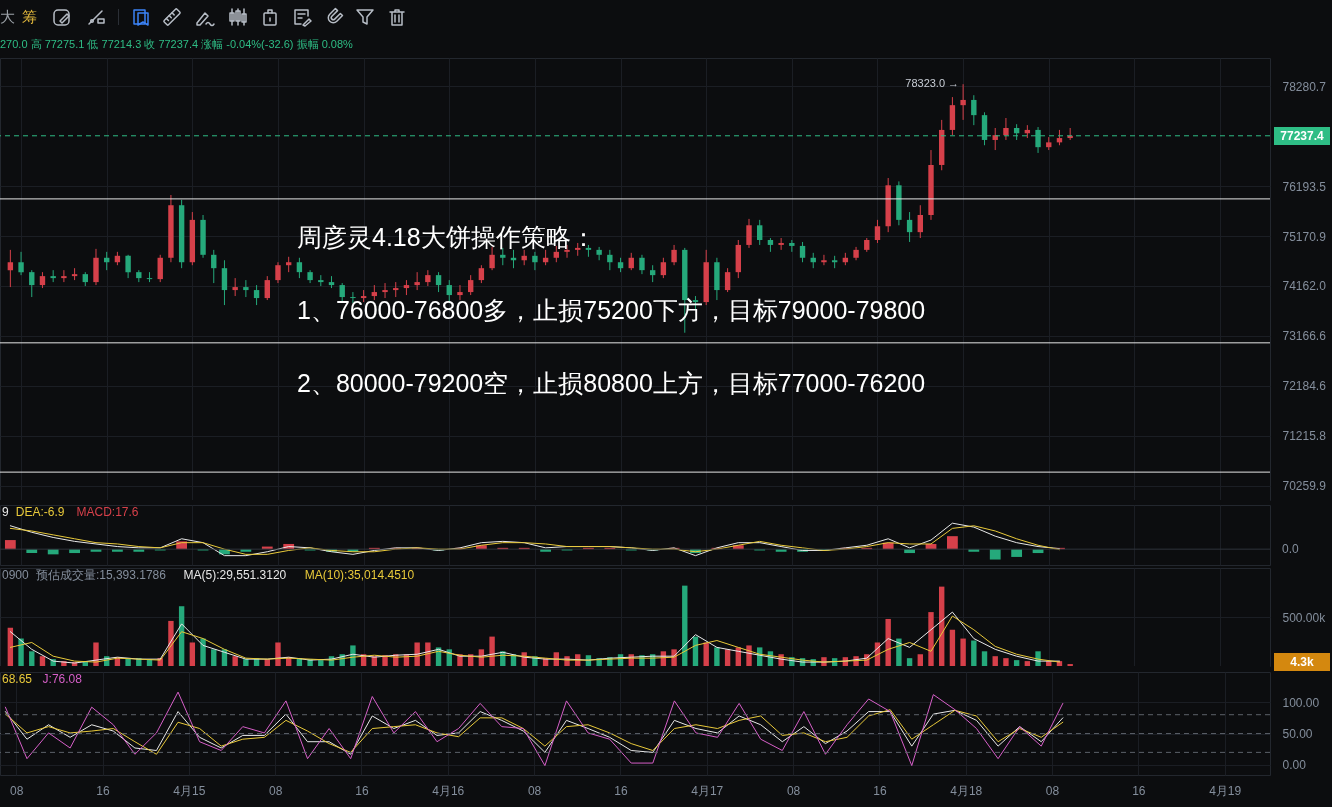  I want to click on text: MACD:17.6, so click(107, 512).